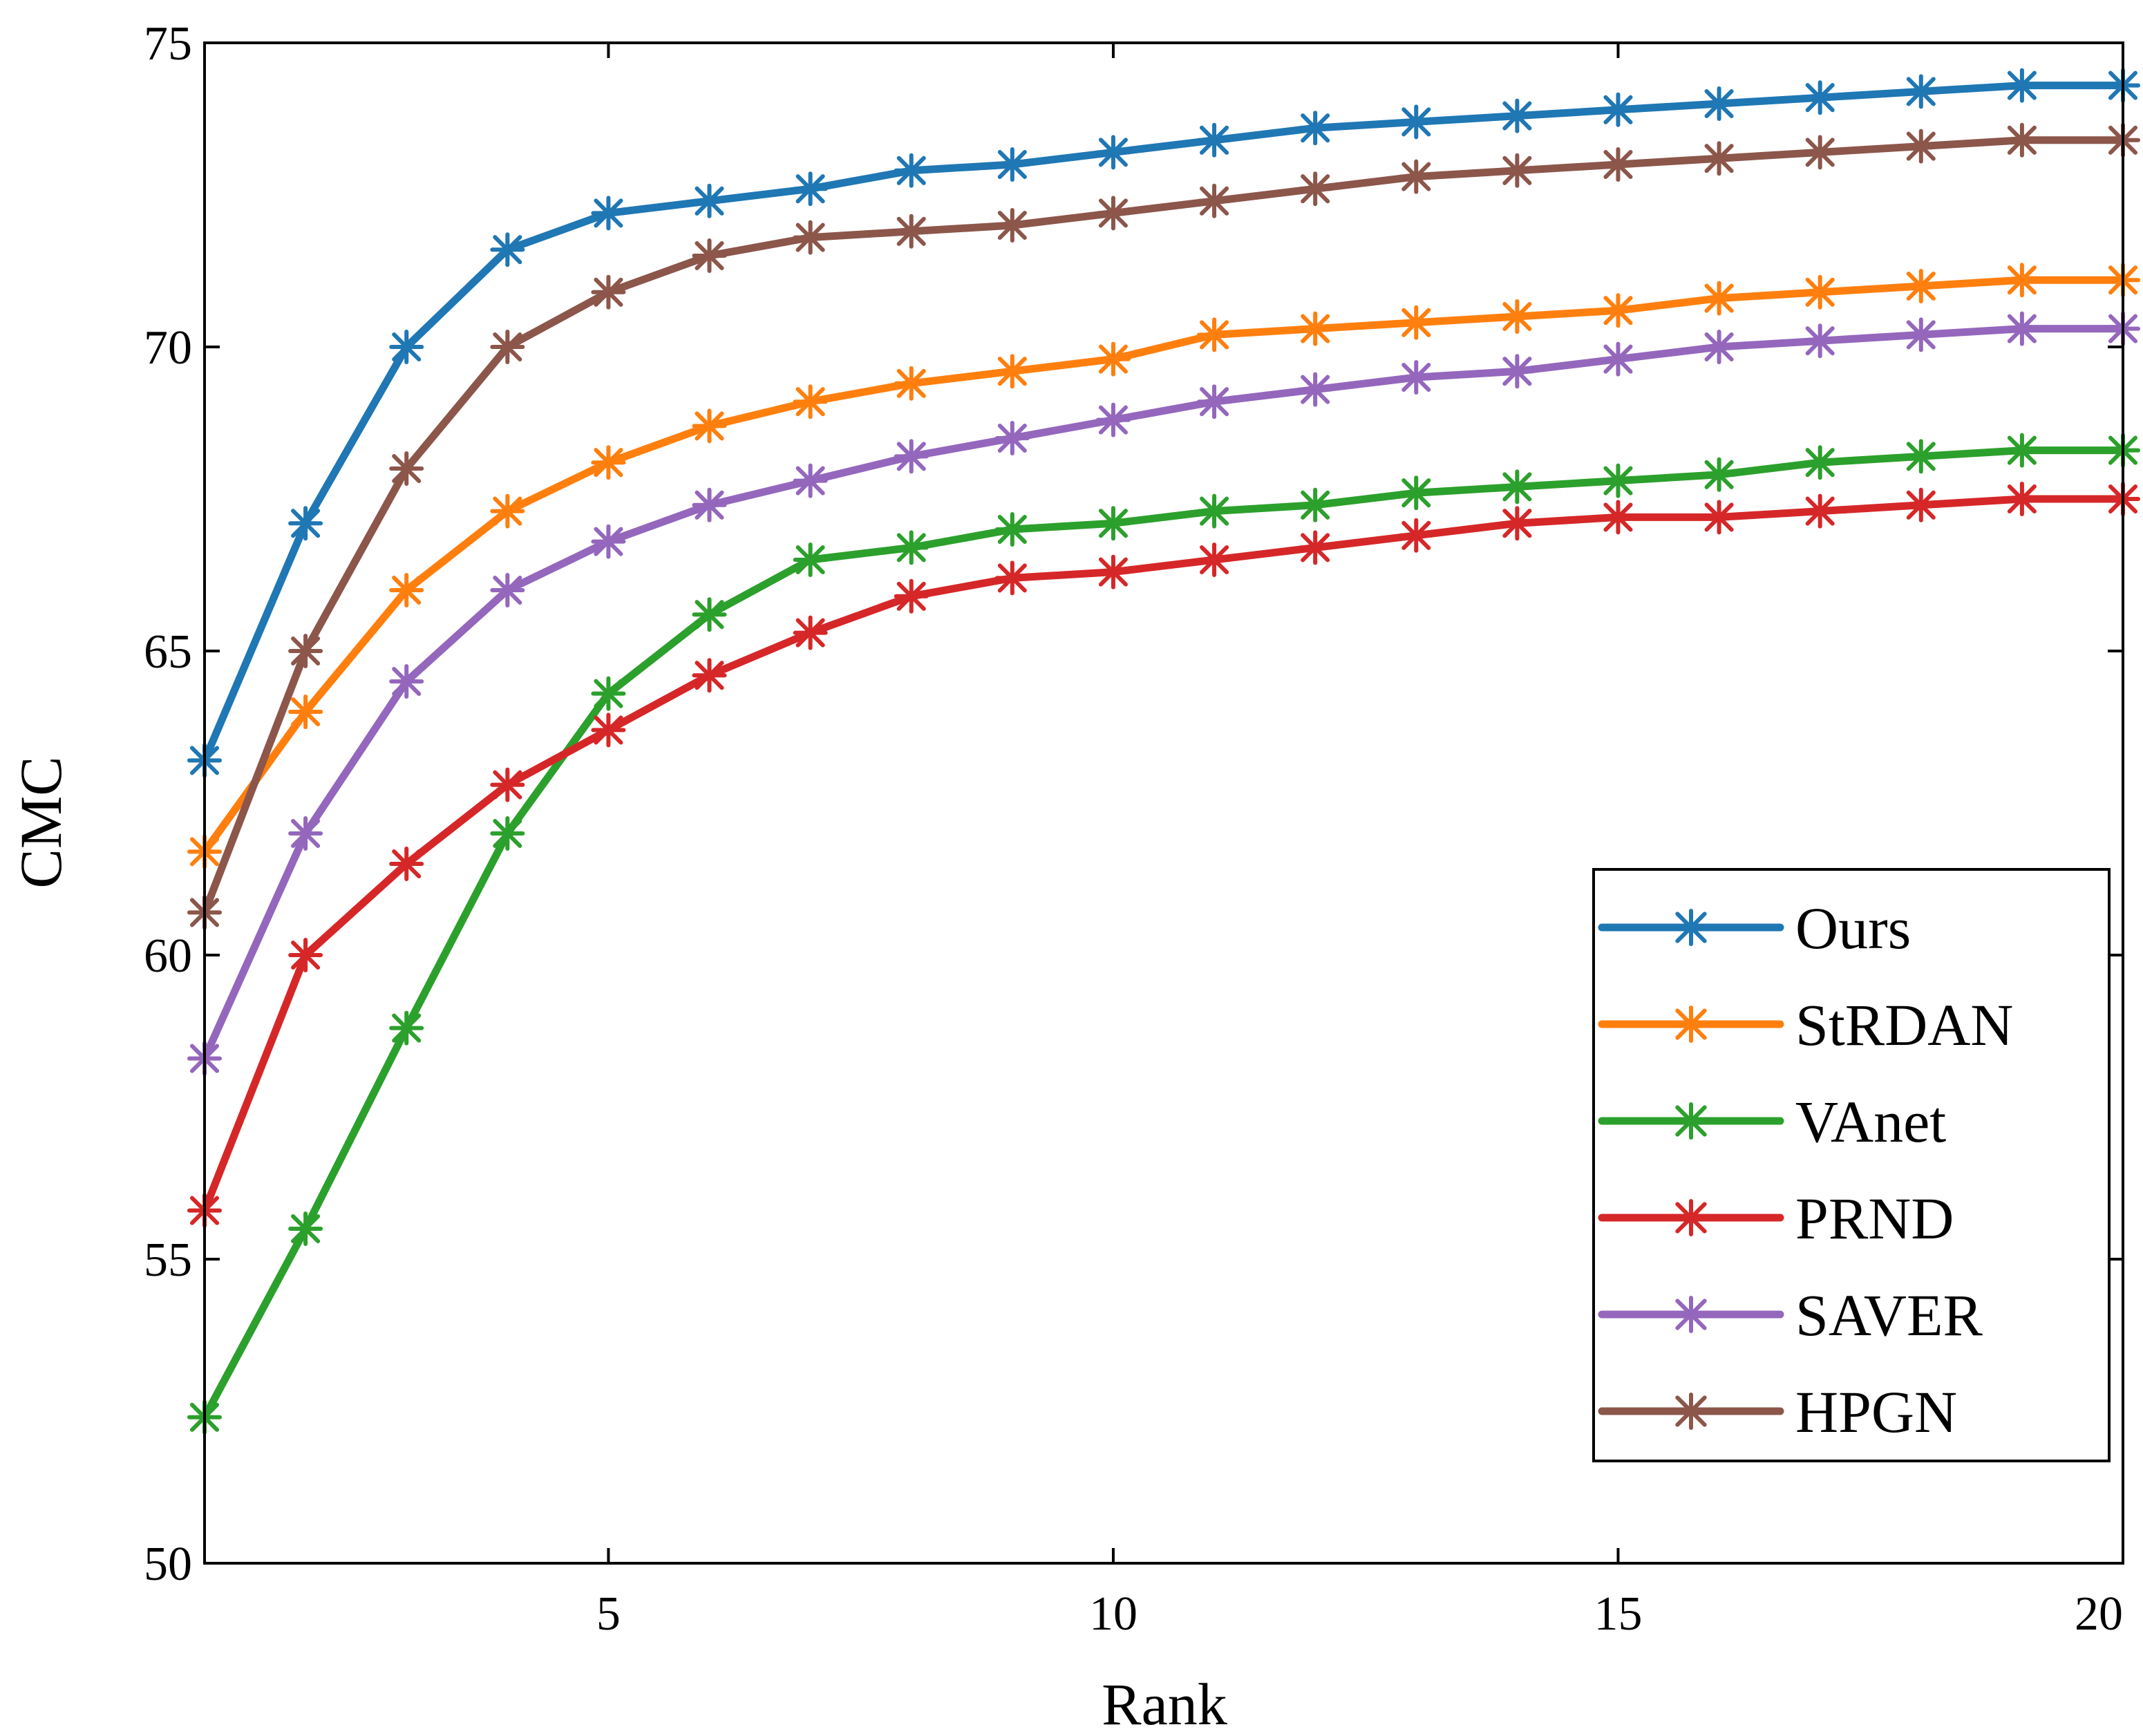 The height and width of the screenshot is (1736, 2143). I want to click on y-axis-title: CMC, so click(41, 822).